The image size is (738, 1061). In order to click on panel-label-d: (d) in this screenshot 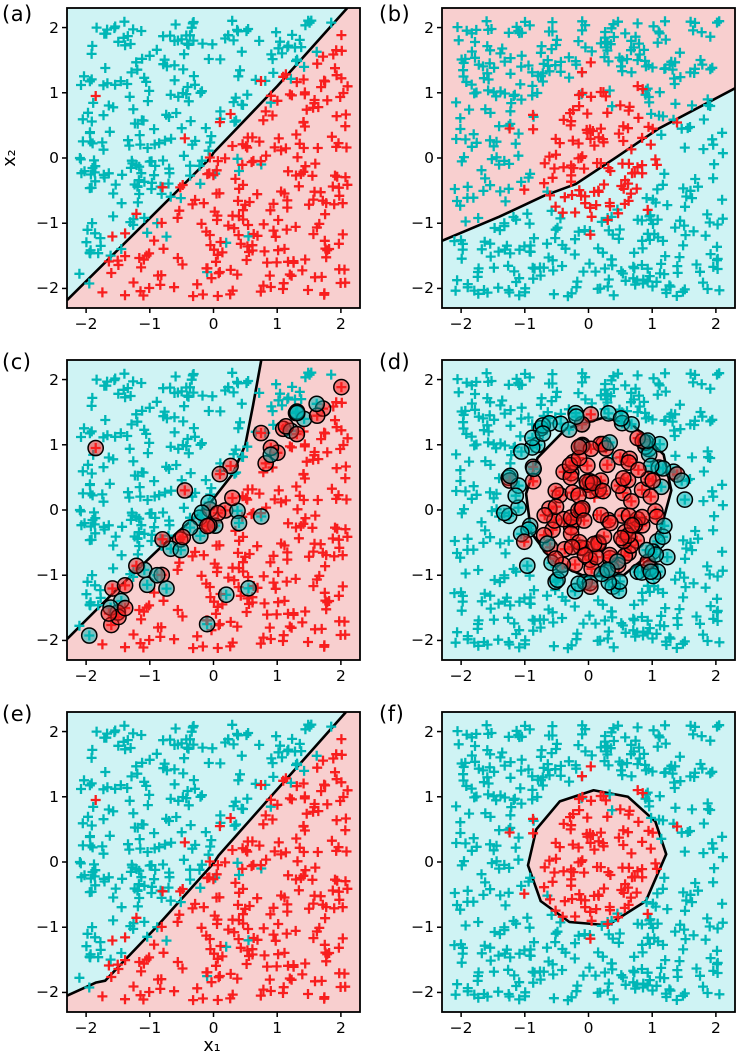, I will do `click(395, 362)`.